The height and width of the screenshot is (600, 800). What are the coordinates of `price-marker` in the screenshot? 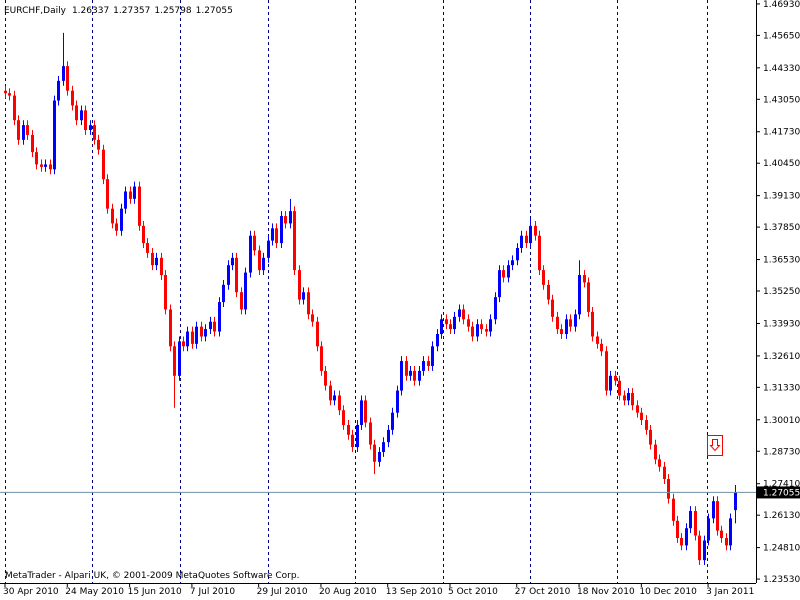 It's located at (778, 492).